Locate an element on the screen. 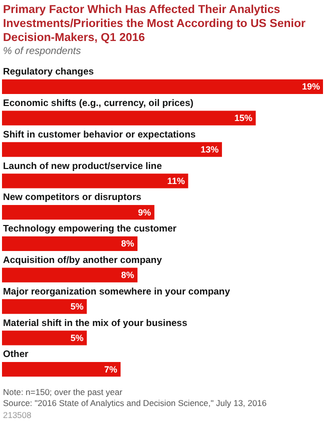 The image size is (325, 430). data-label: 13% is located at coordinates (209, 149).